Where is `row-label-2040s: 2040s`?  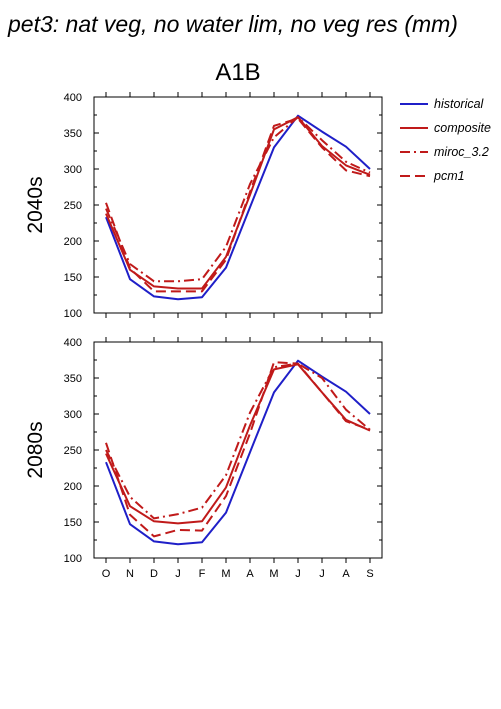 row-label-2040s: 2040s is located at coordinates (35, 204).